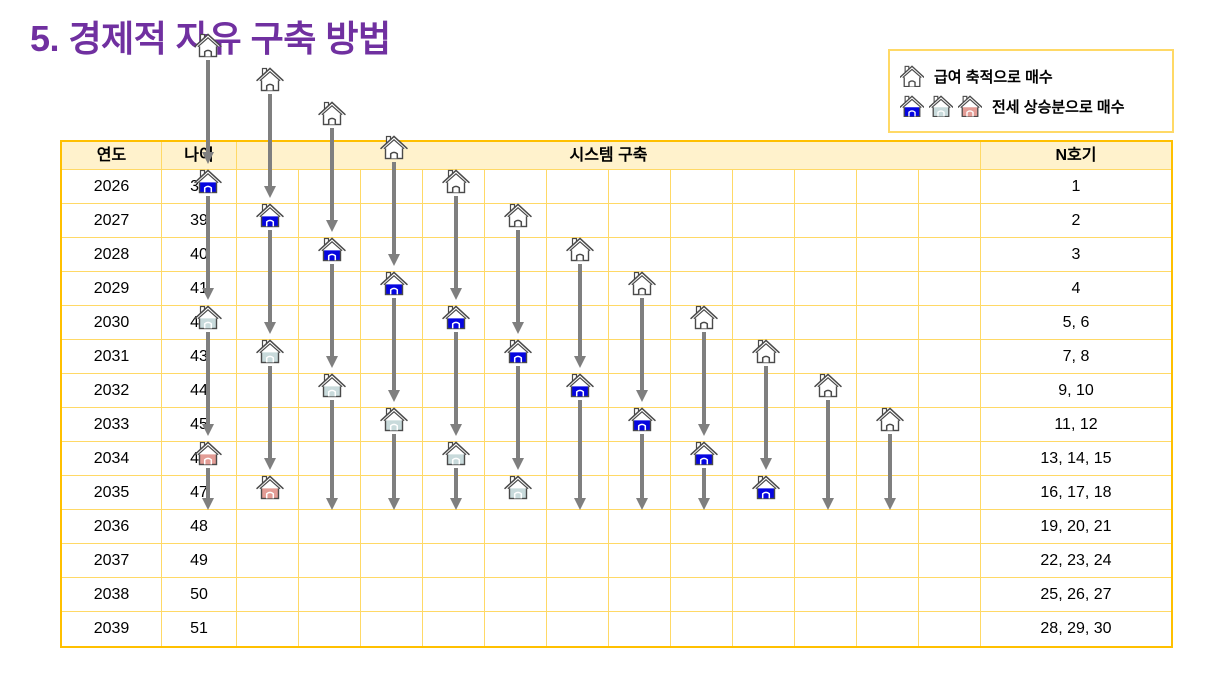 This screenshot has width=1216, height=684. Describe the element at coordinates (199, 187) in the screenshot. I see `age-cell: 38` at that location.